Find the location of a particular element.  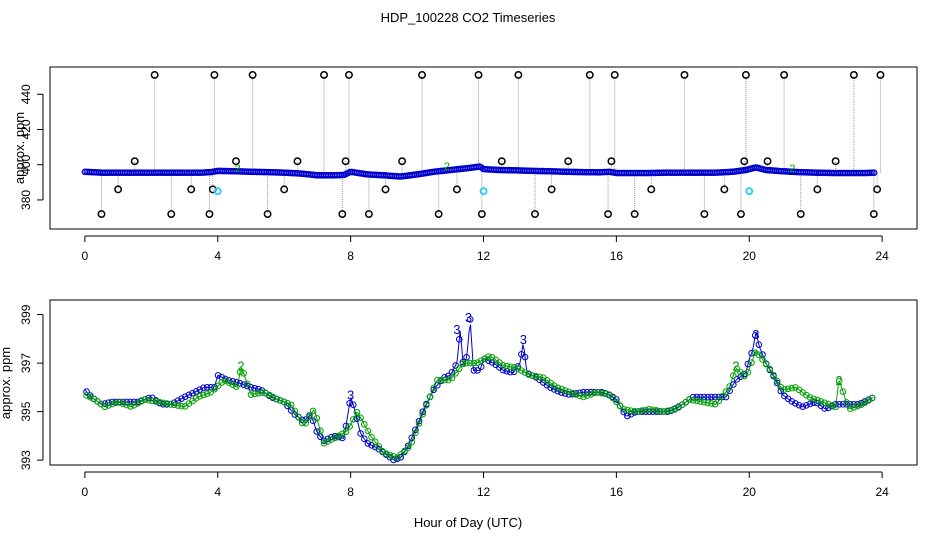

top-x-tick-label: 16 is located at coordinates (617, 256).